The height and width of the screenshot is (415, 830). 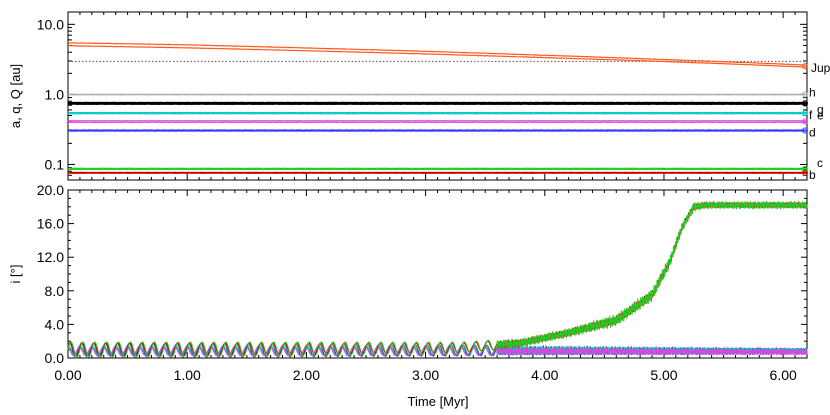 I want to click on top-series-Jup, so click(x=437, y=56).